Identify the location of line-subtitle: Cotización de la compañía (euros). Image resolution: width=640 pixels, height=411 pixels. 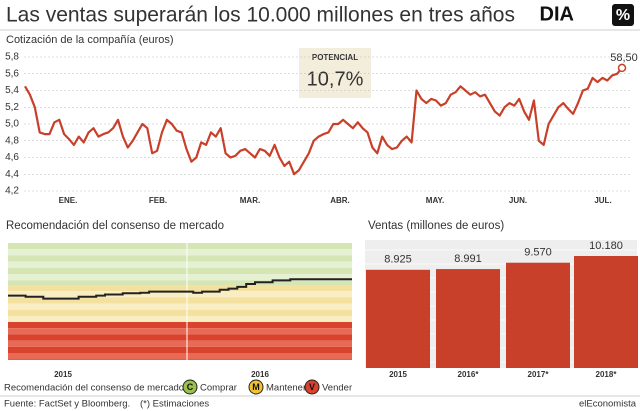
(90, 40).